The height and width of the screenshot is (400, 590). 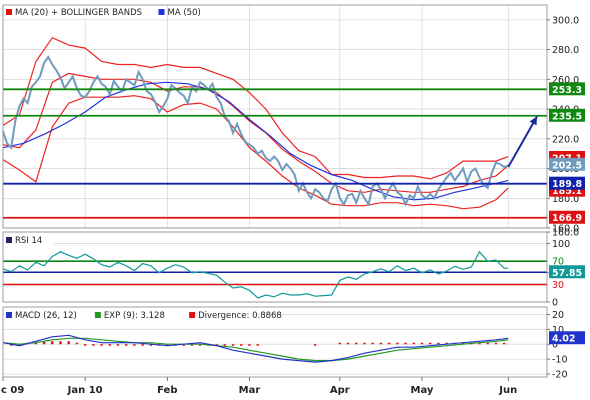 I want to click on level-tag-166.9: 166.9, so click(x=567, y=218).